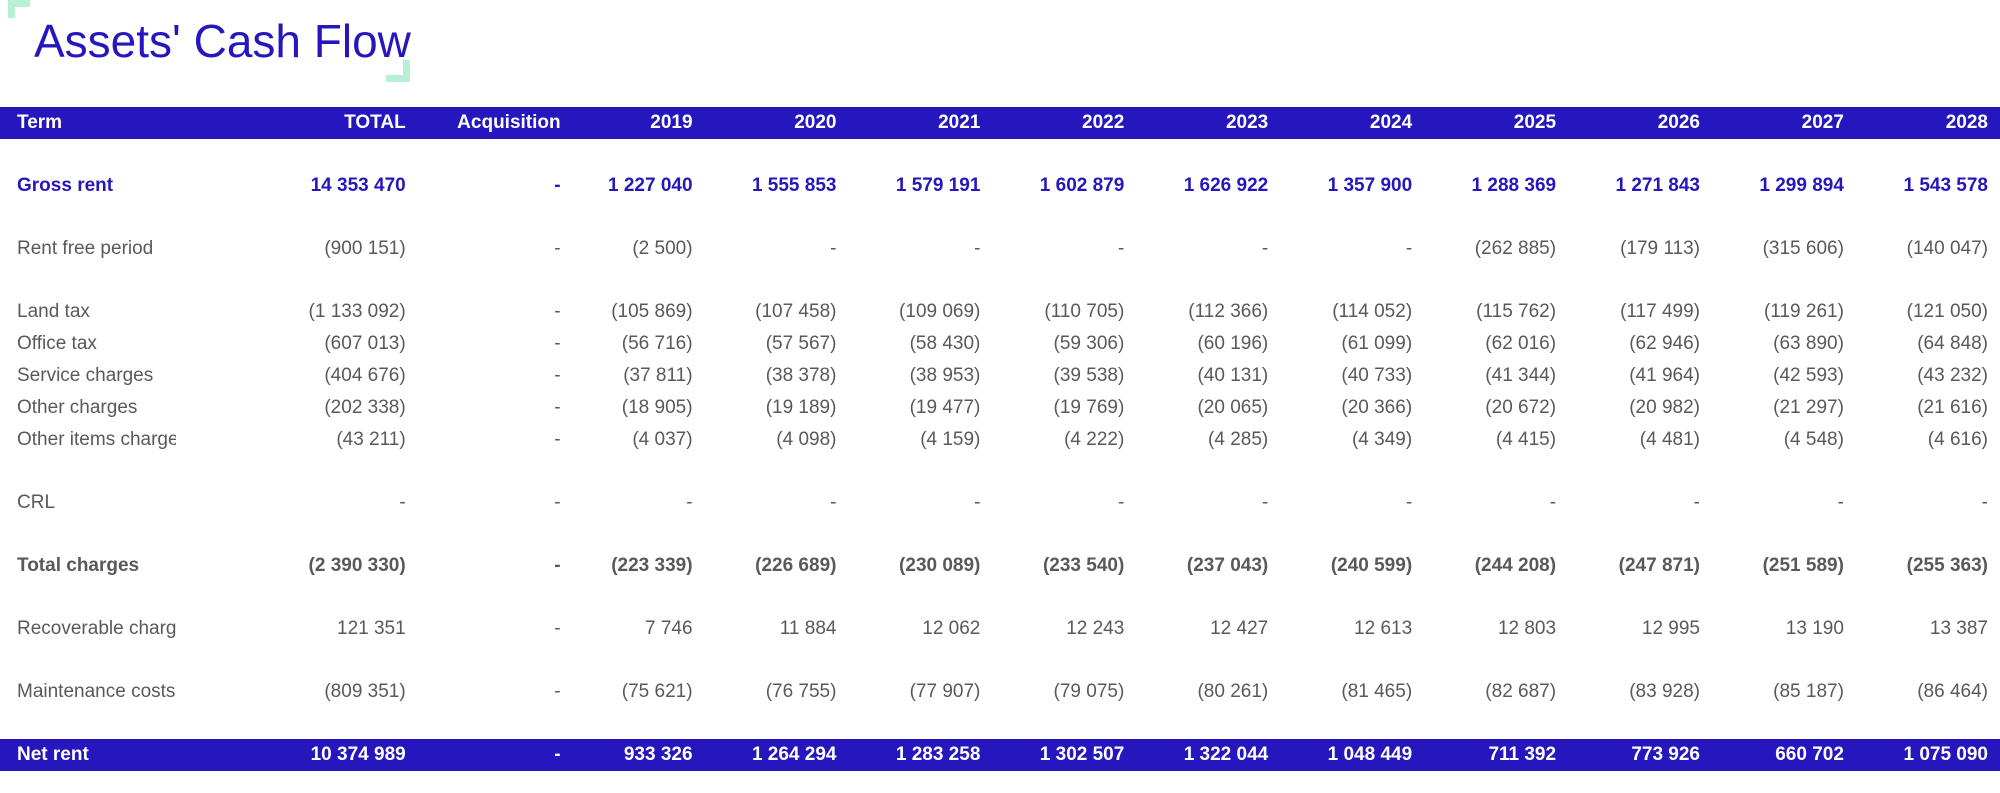  What do you see at coordinates (19, 9) in the screenshot?
I see `title-corner-top-left` at bounding box center [19, 9].